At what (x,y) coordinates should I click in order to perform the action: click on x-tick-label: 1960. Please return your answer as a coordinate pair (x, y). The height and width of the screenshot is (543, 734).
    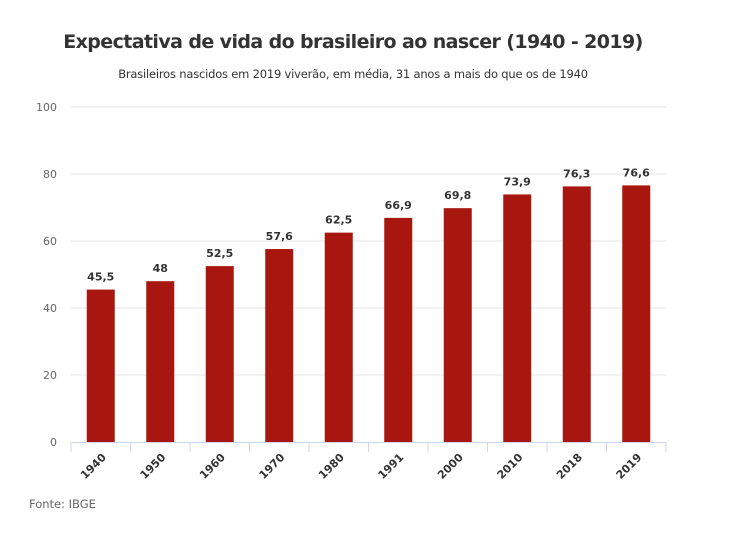
    Looking at the image, I should click on (212, 466).